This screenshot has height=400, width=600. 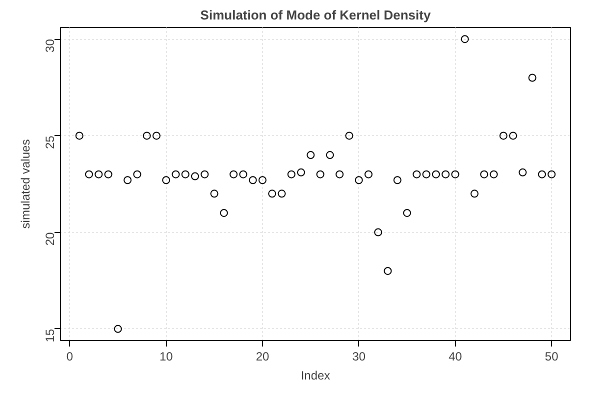 I want to click on x-tick-label: 20, so click(x=263, y=357).